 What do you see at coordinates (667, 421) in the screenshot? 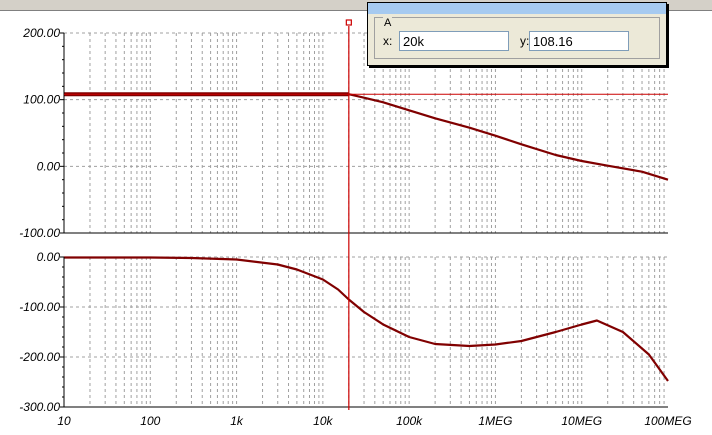
I see `x-tick-label: 100MEG` at bounding box center [667, 421].